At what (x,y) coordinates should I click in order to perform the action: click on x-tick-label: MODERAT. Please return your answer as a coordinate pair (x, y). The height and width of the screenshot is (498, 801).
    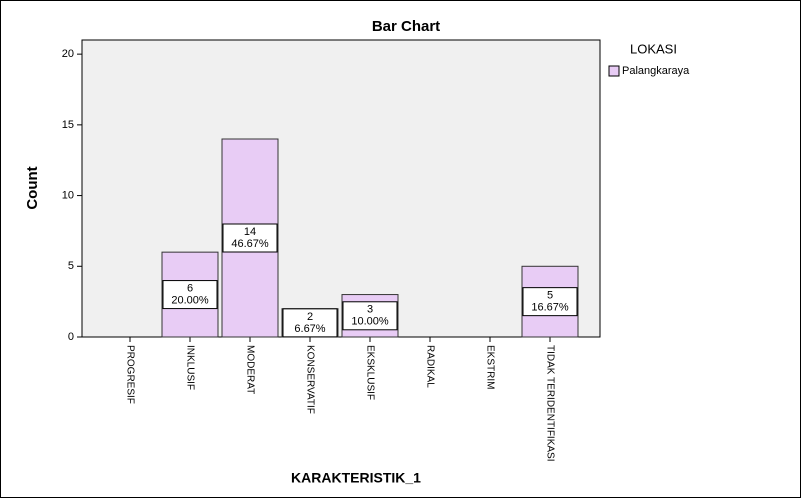
    Looking at the image, I should click on (249, 369).